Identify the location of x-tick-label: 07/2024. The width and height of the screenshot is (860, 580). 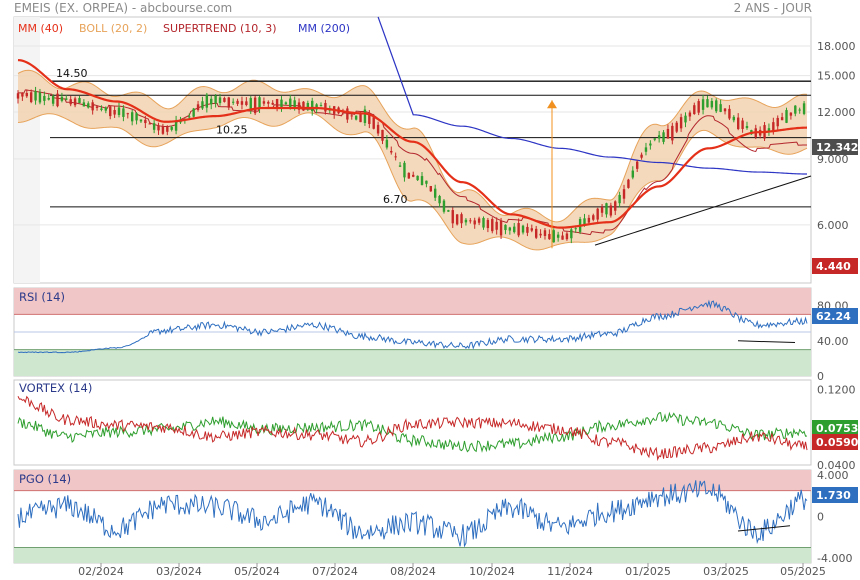
(335, 571).